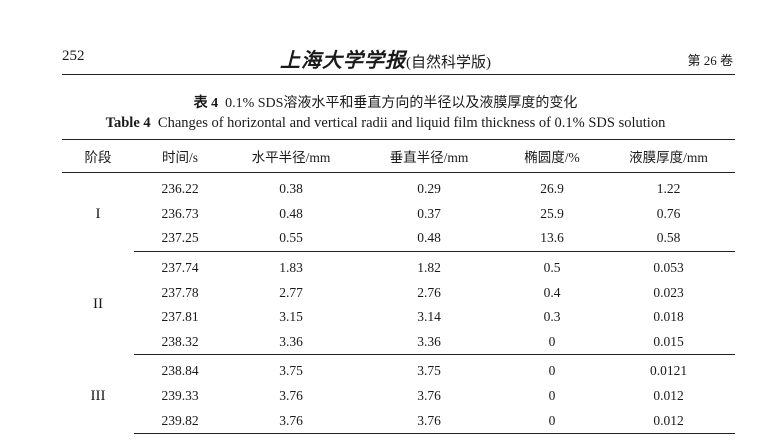  I want to click on table-cell: 0.58, so click(668, 239).